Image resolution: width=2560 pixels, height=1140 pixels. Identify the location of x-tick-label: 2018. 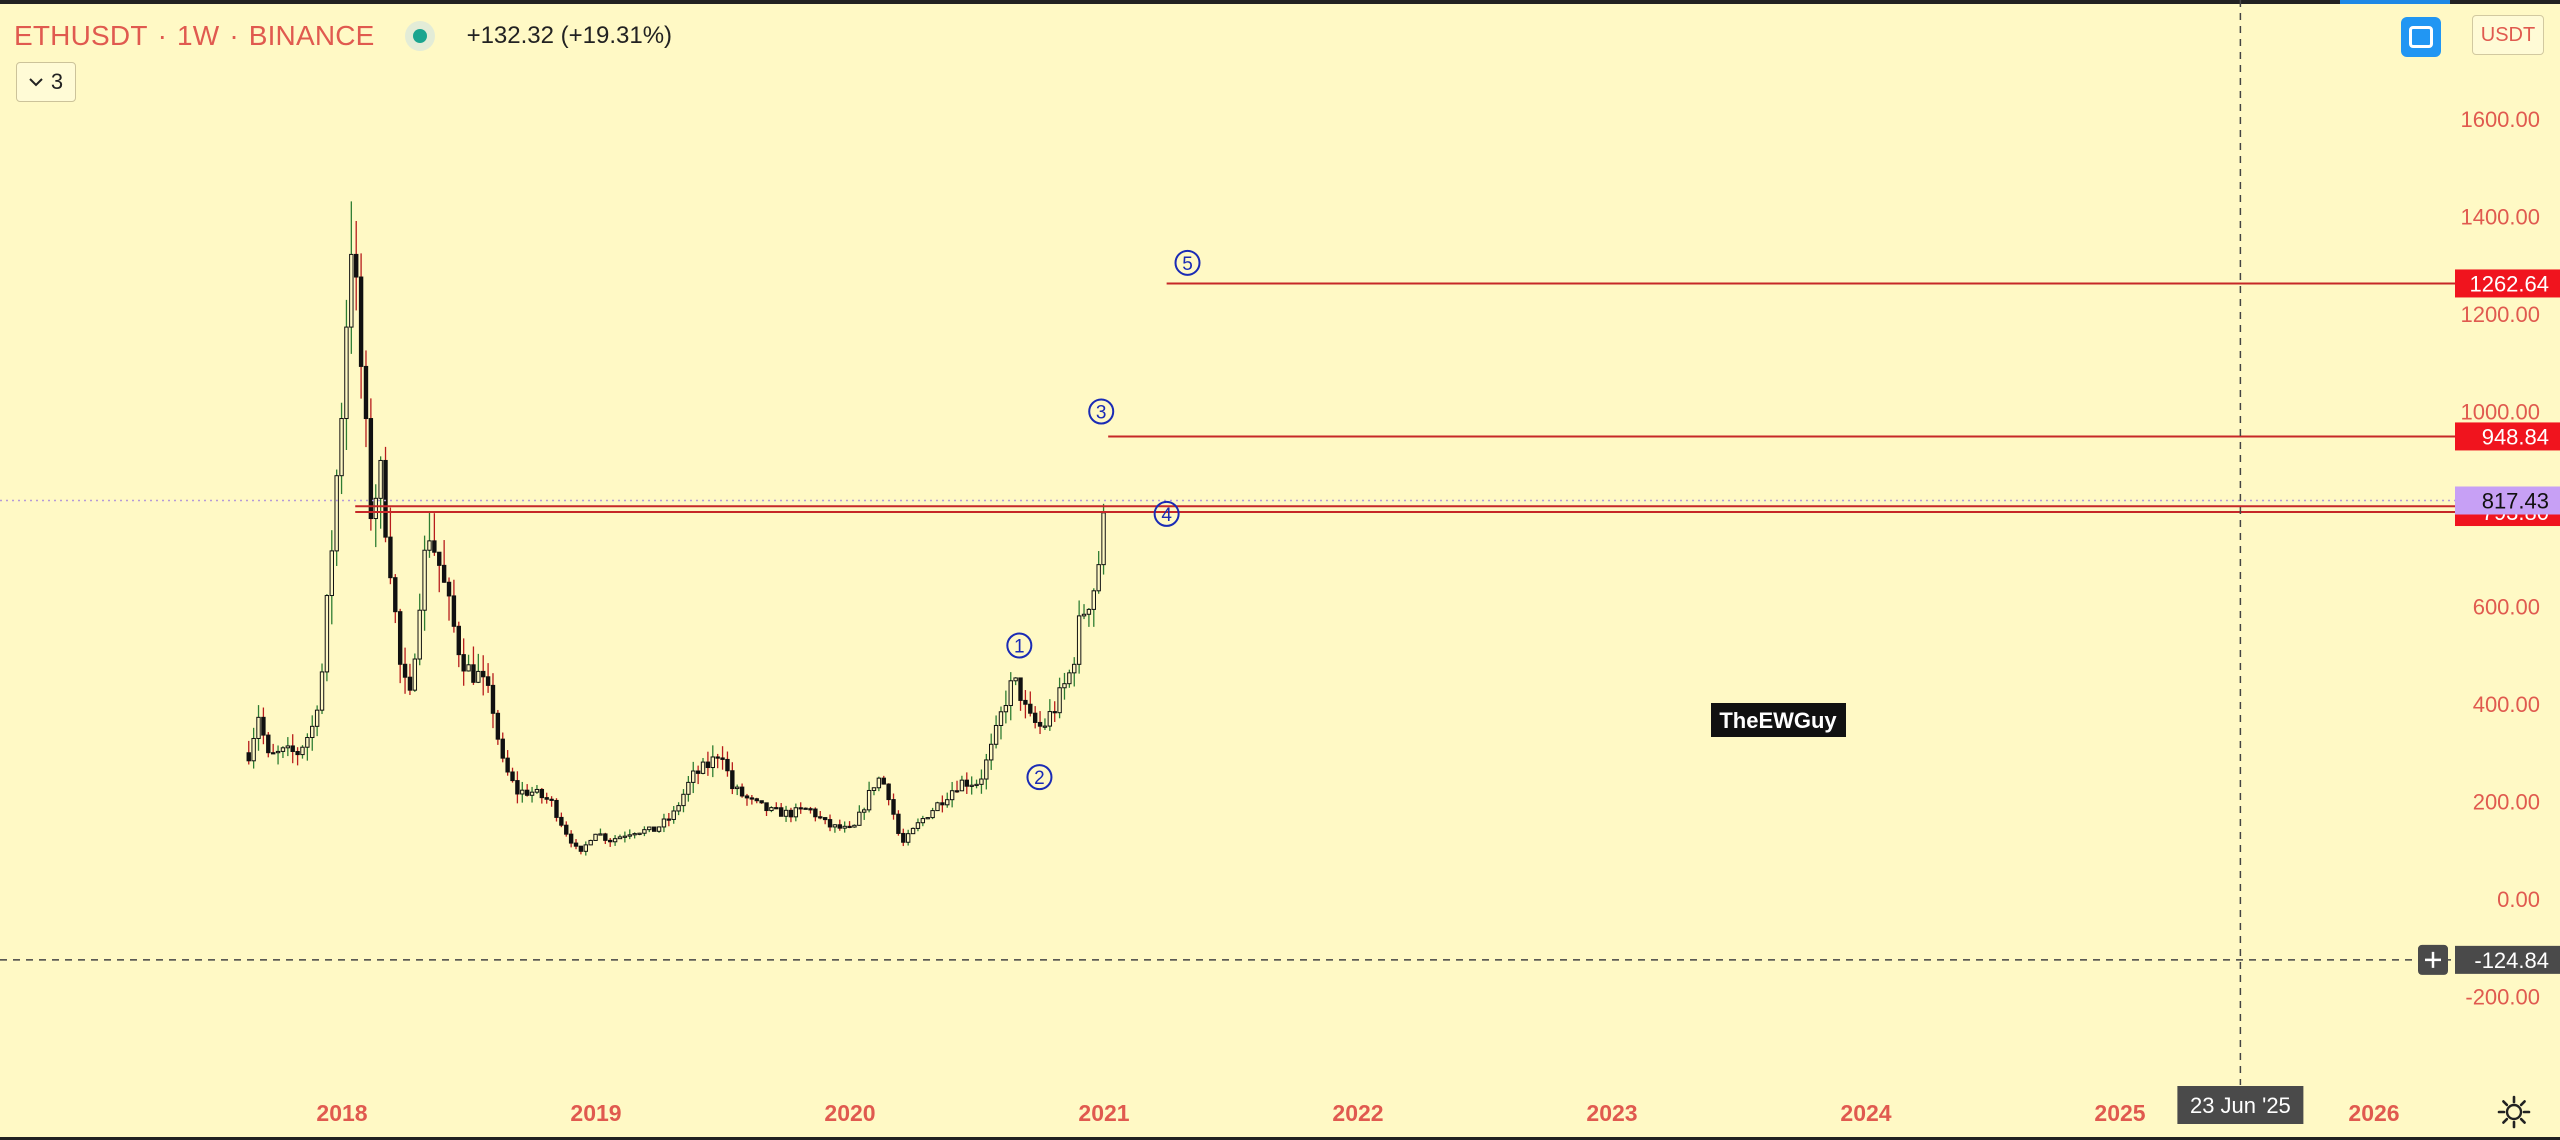
(341, 1113).